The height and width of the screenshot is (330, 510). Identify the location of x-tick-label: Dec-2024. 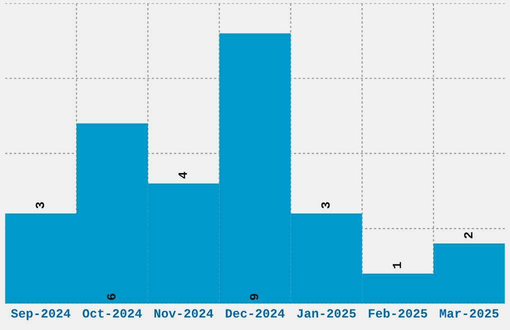
(255, 313).